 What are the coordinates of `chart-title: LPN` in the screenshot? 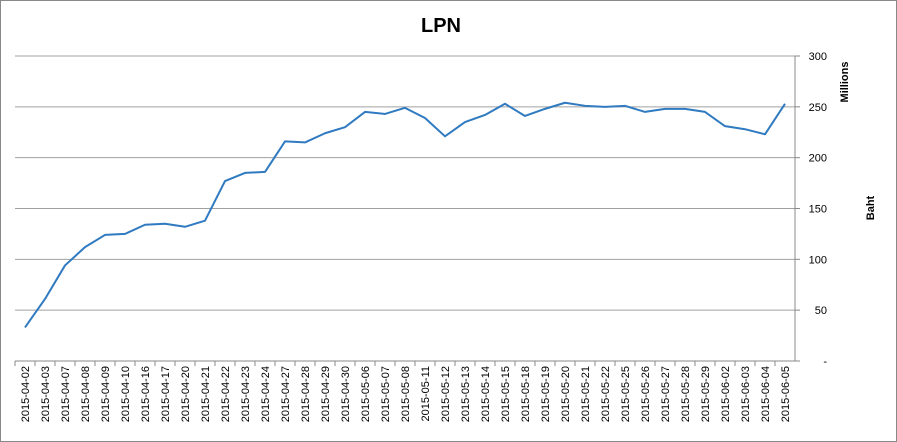 It's located at (441, 26).